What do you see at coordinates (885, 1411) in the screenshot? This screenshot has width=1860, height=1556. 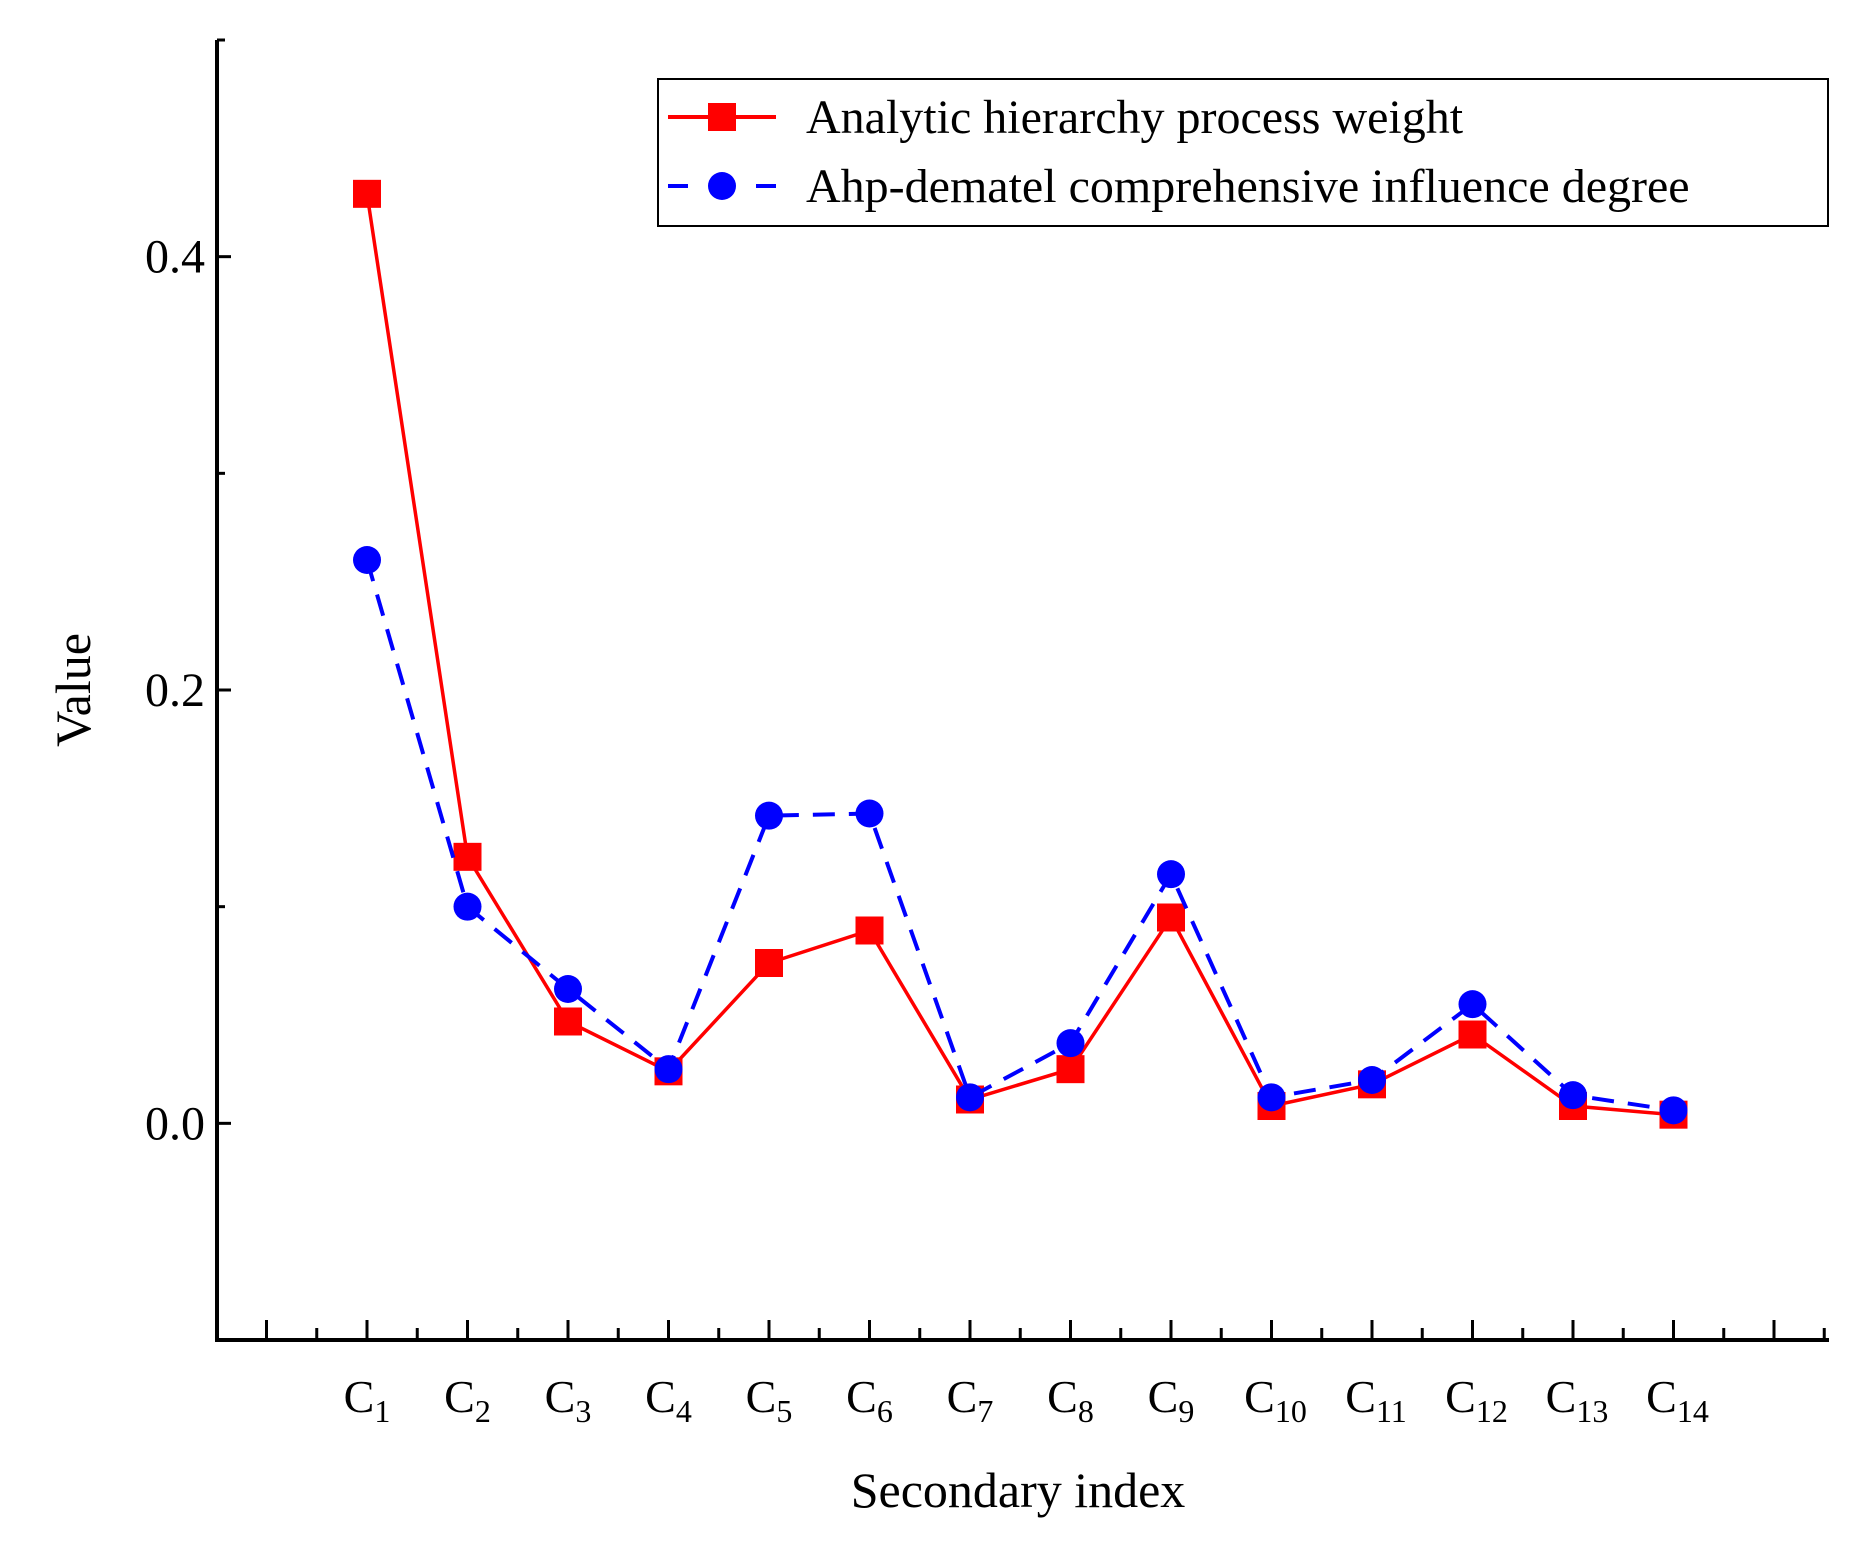 I see `x-tick-label-sub: 6` at bounding box center [885, 1411].